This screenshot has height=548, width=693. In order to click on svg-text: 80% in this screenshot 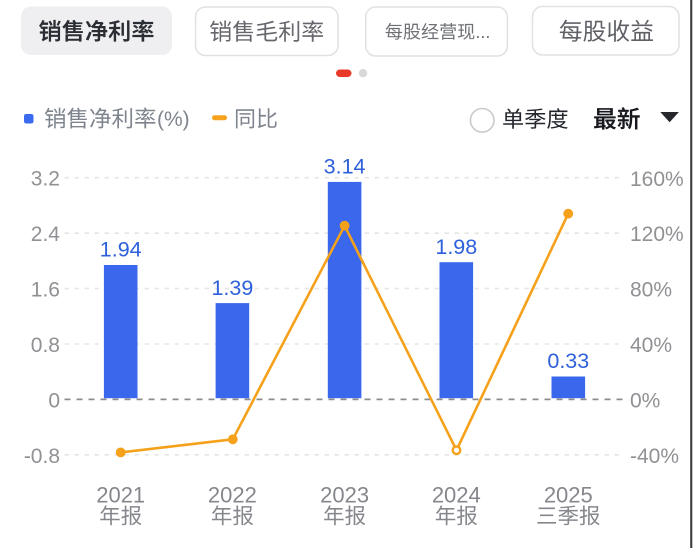, I will do `click(651, 290)`.